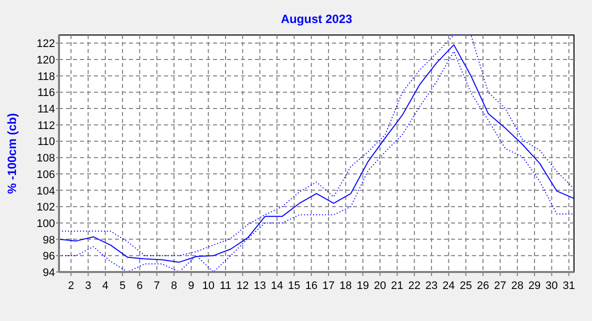 The height and width of the screenshot is (321, 592). What do you see at coordinates (552, 286) in the screenshot?
I see `x-tick-label: 30` at bounding box center [552, 286].